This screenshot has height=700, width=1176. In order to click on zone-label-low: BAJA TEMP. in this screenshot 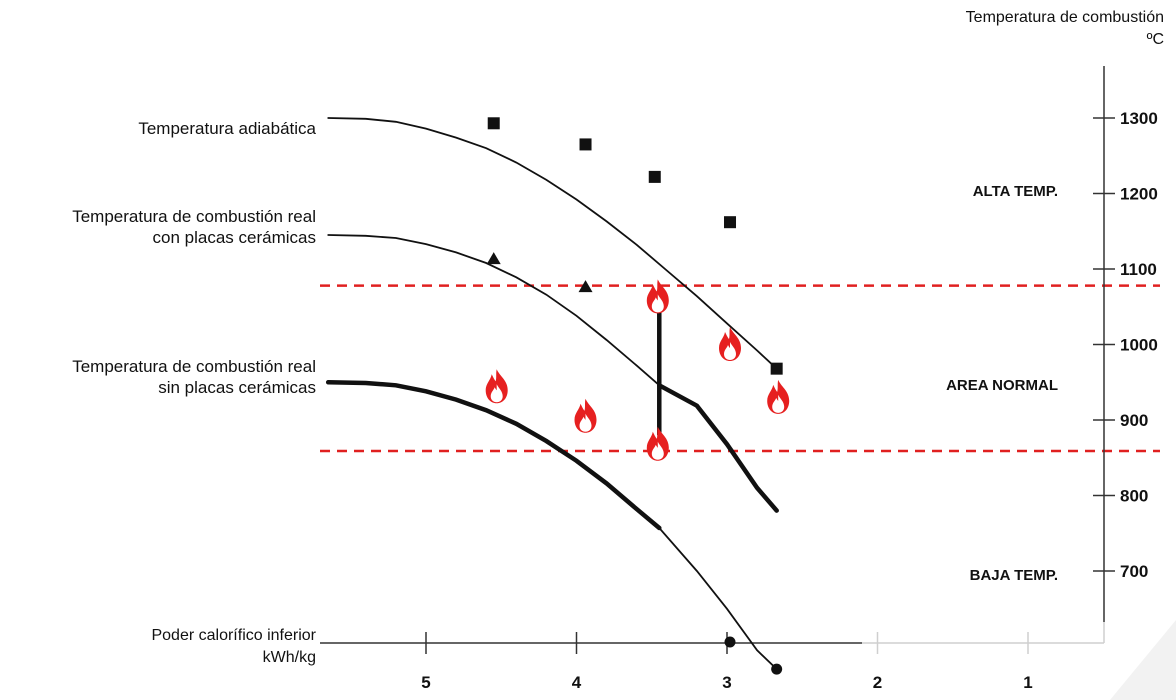, I will do `click(1014, 575)`.